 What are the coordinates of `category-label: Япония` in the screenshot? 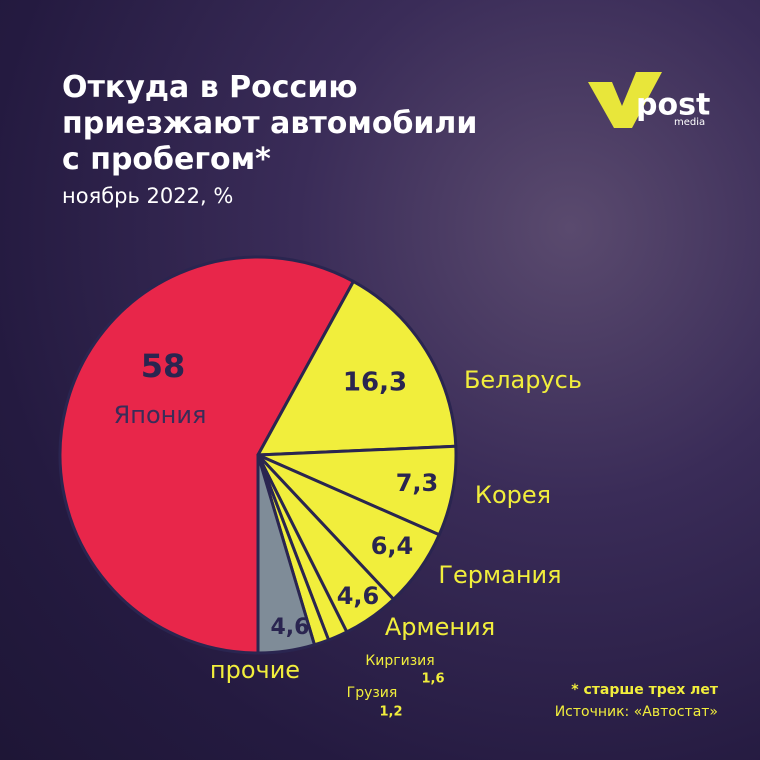 It's located at (160, 415).